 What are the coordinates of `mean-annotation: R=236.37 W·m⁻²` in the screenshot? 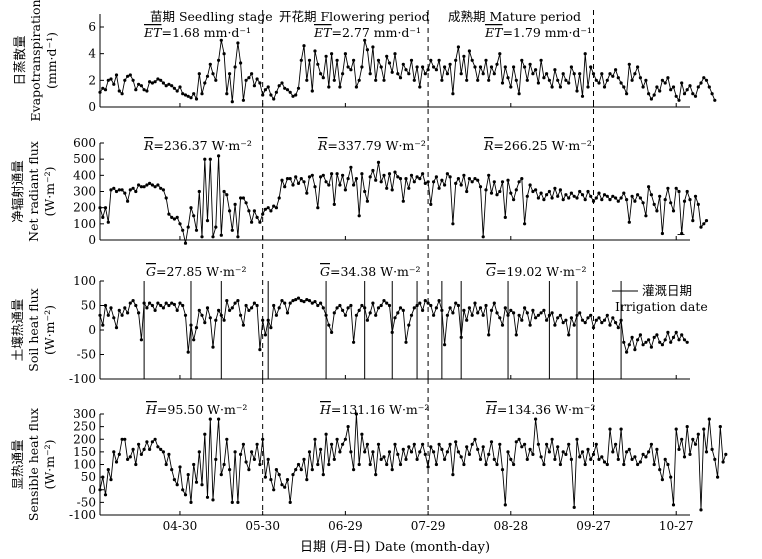 It's located at (197, 145).